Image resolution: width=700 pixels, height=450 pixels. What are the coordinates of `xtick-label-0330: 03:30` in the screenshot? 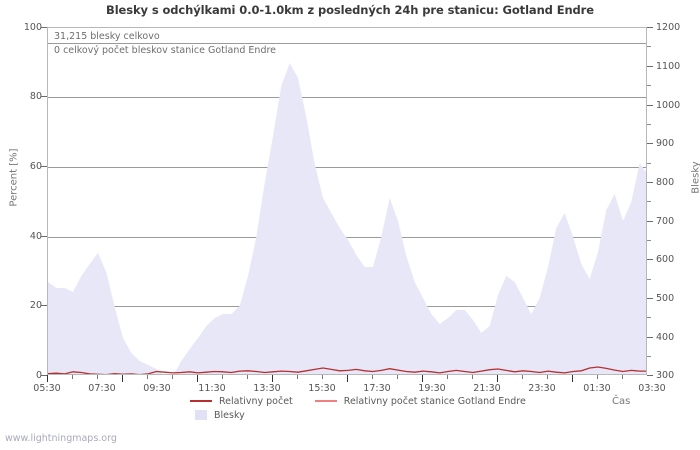 It's located at (652, 388).